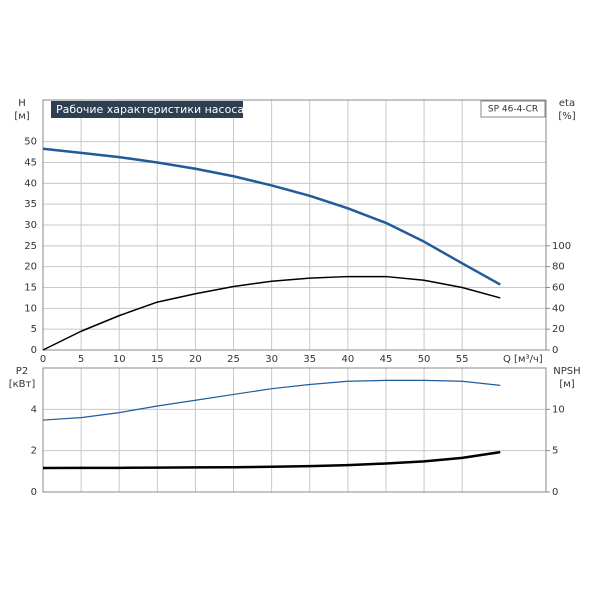  What do you see at coordinates (30, 308) in the screenshot?
I see `y-tick-label: 10` at bounding box center [30, 308].